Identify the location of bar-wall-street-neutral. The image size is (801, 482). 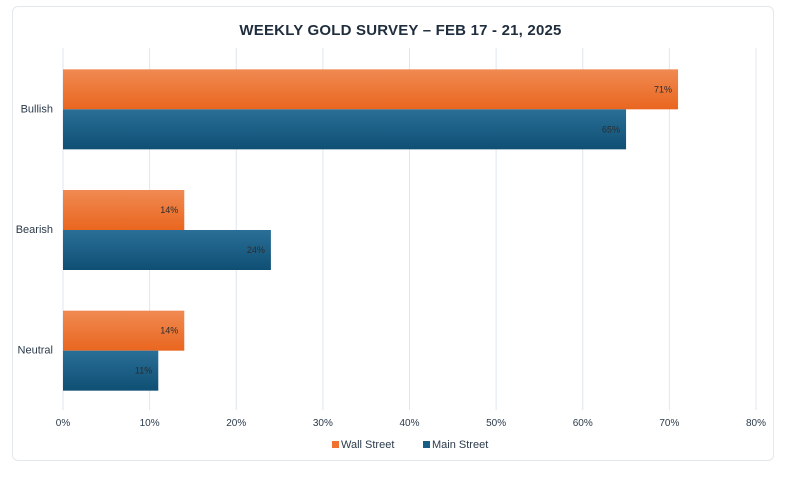
(124, 330).